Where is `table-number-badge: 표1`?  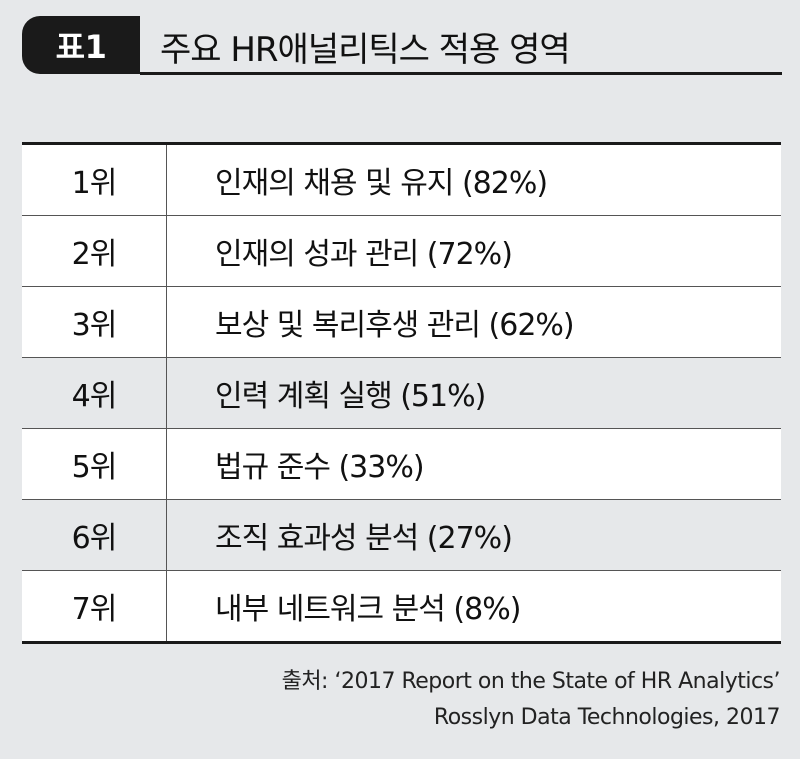
table-number-badge: 표1 is located at coordinates (81, 45).